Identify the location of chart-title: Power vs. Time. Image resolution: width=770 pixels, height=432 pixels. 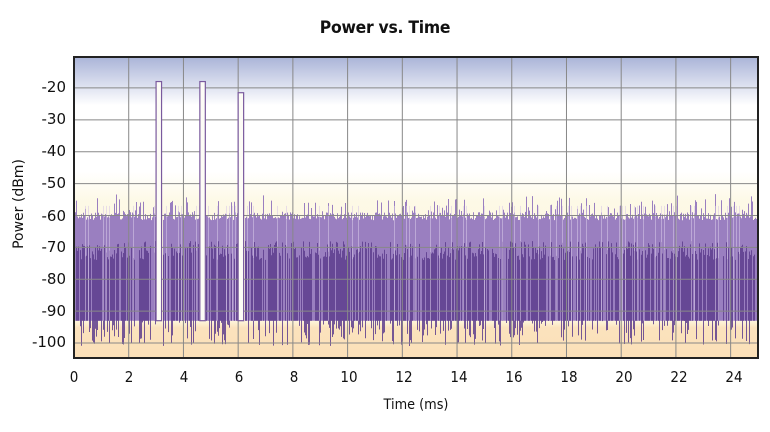
(385, 28).